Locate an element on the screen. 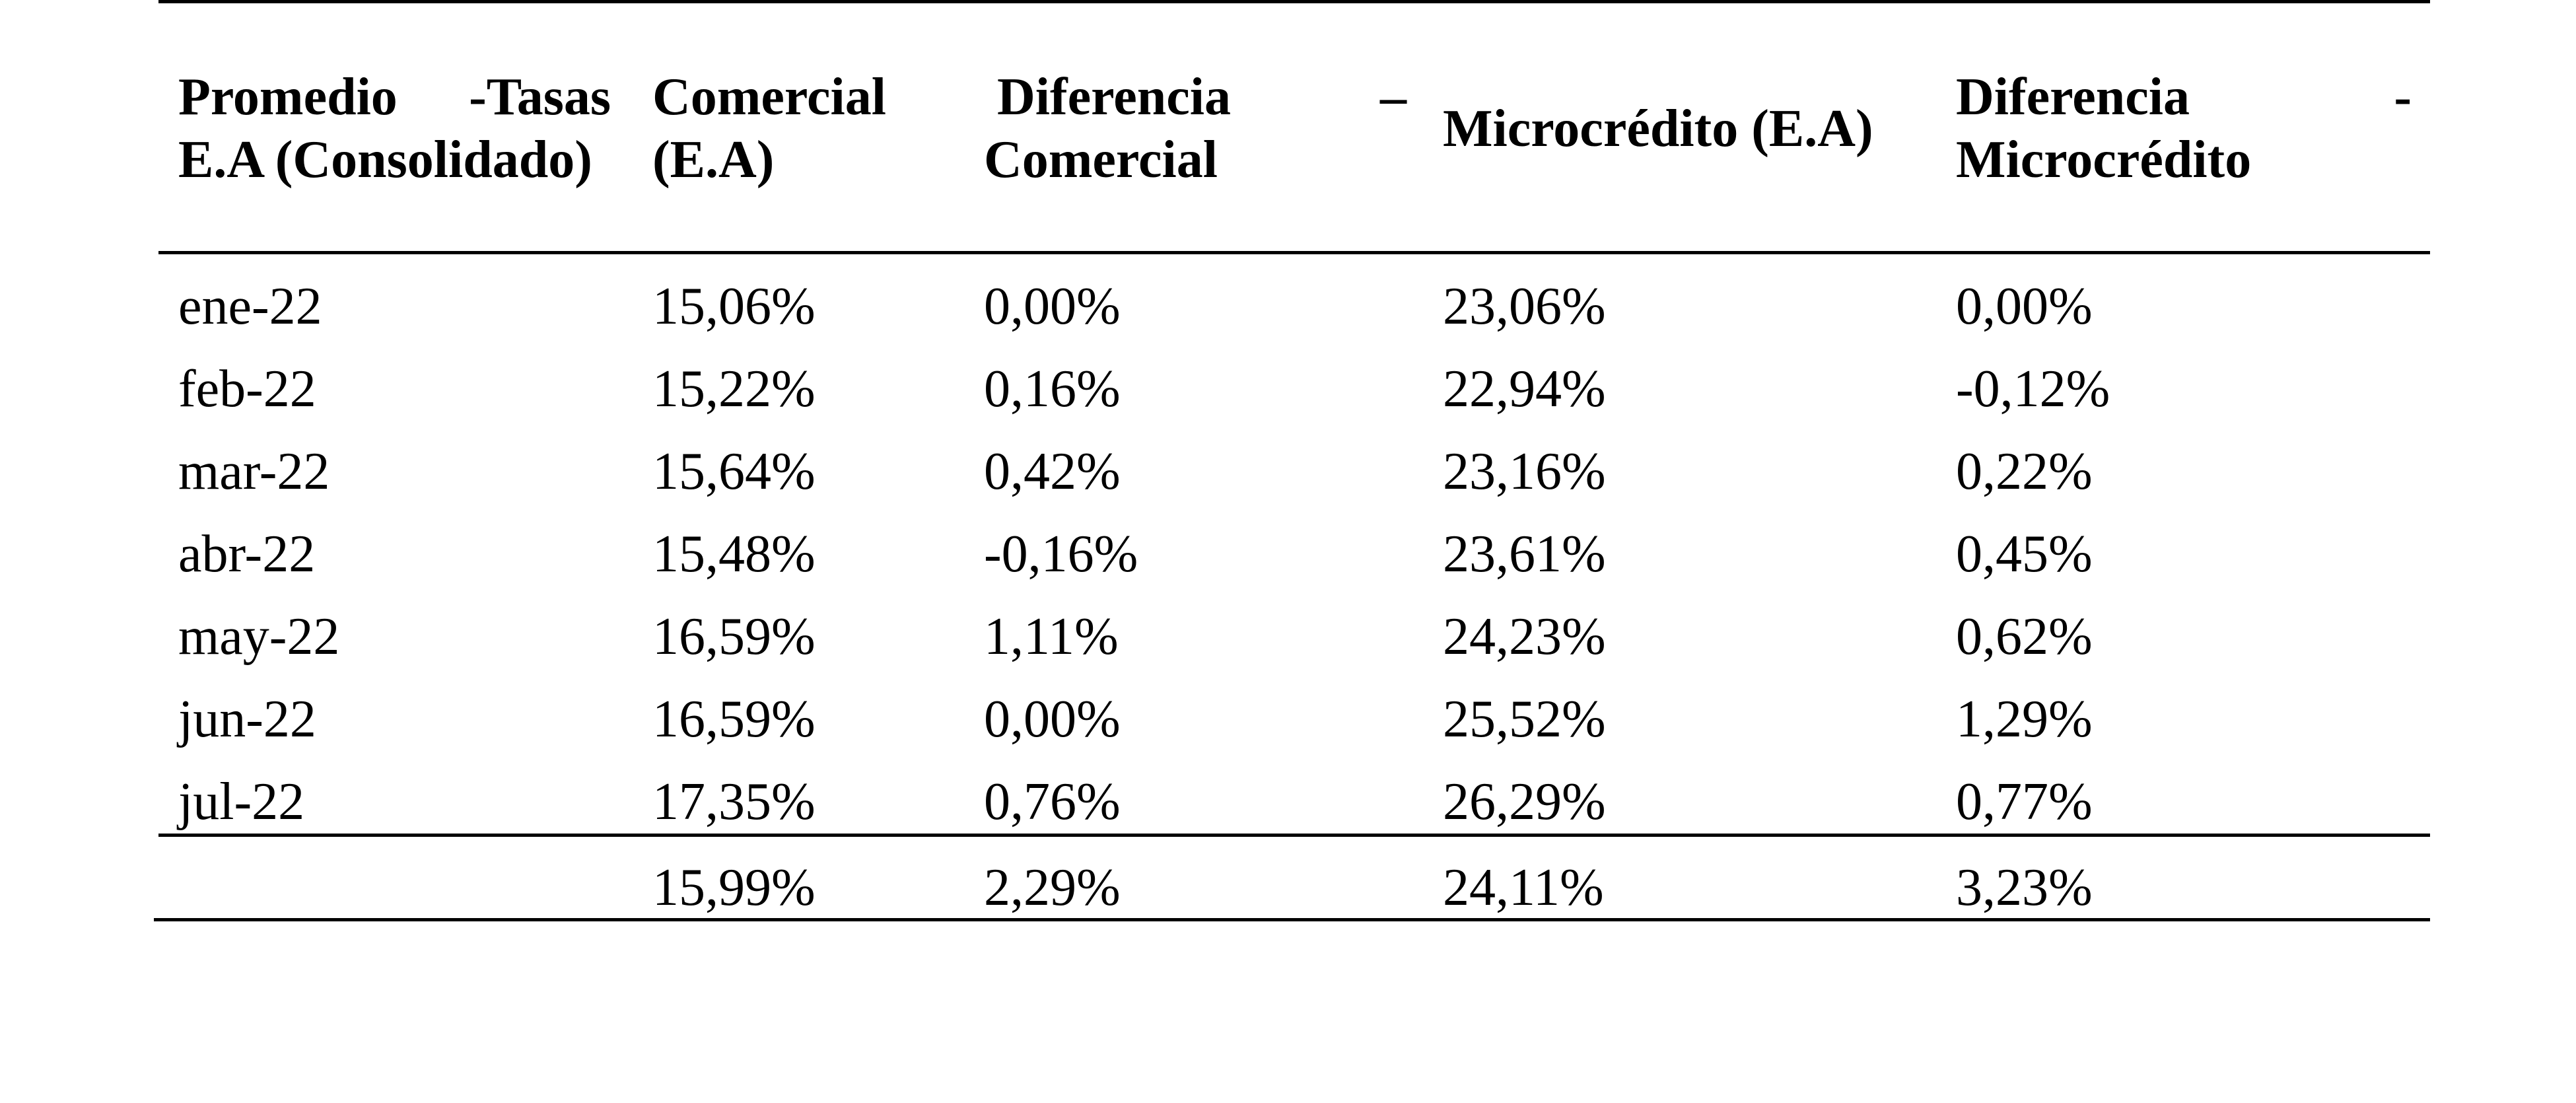 The image size is (2576, 1103). cell-microcredito: 26,29% is located at coordinates (1525, 802).